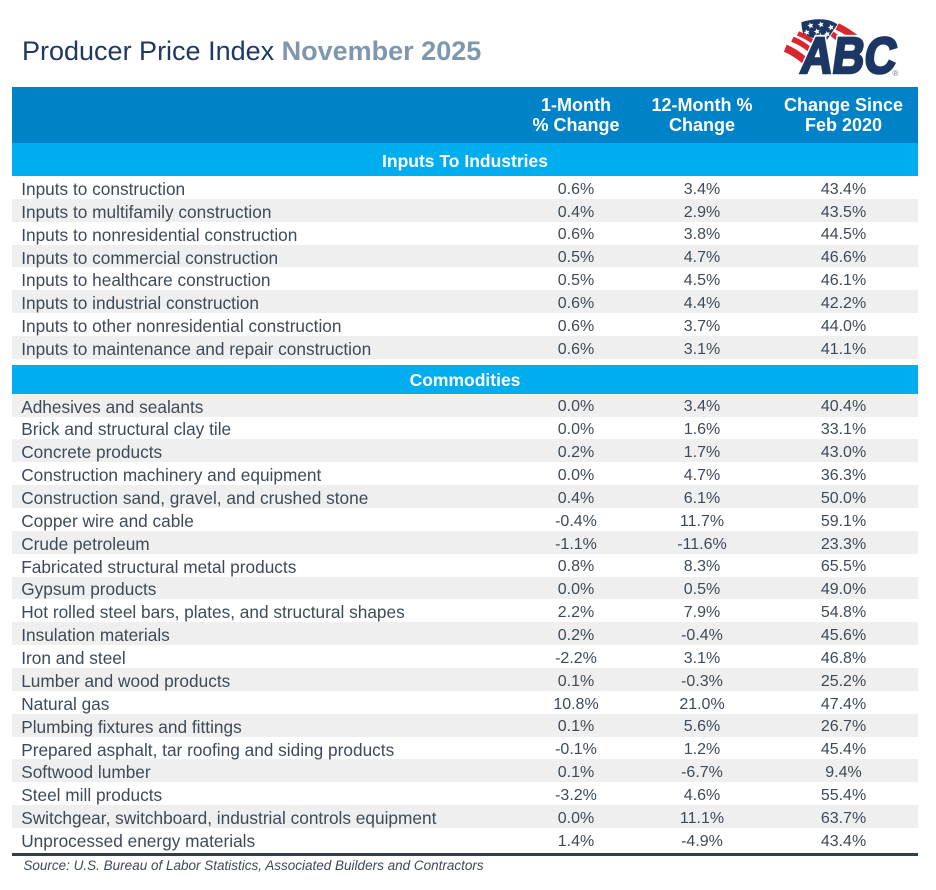 The width and height of the screenshot is (936, 890). What do you see at coordinates (849, 54) in the screenshot?
I see `svg-text: ABC` at bounding box center [849, 54].